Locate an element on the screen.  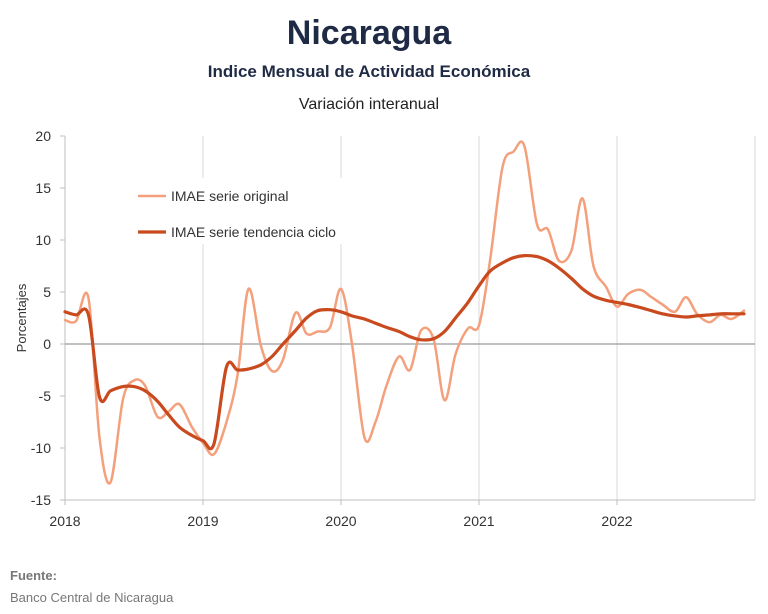
y-tick-label: 10 is located at coordinates (43, 240).